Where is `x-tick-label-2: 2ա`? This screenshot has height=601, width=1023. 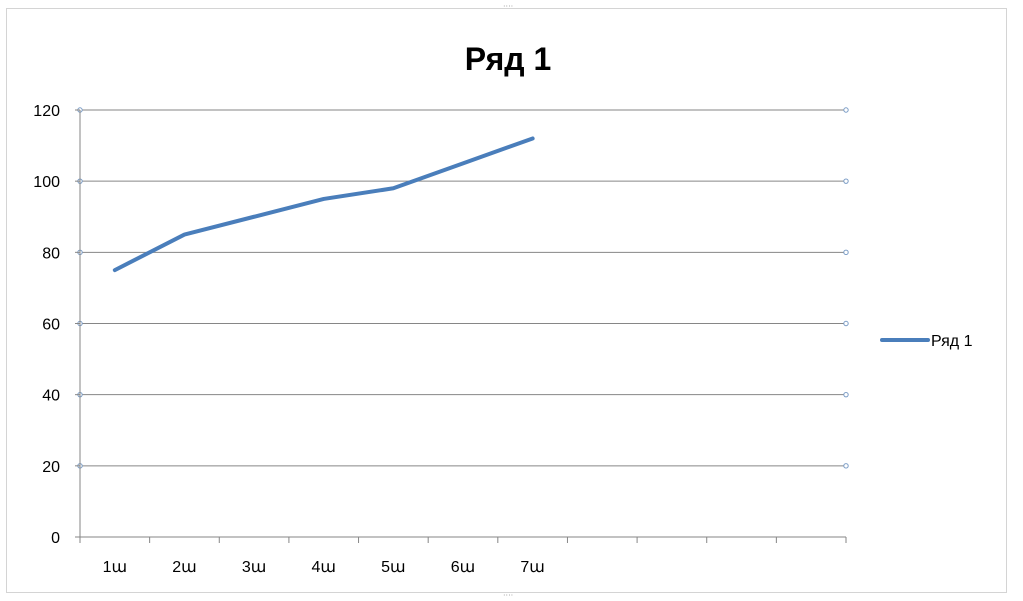 x-tick-label-2: 2ա is located at coordinates (184, 567).